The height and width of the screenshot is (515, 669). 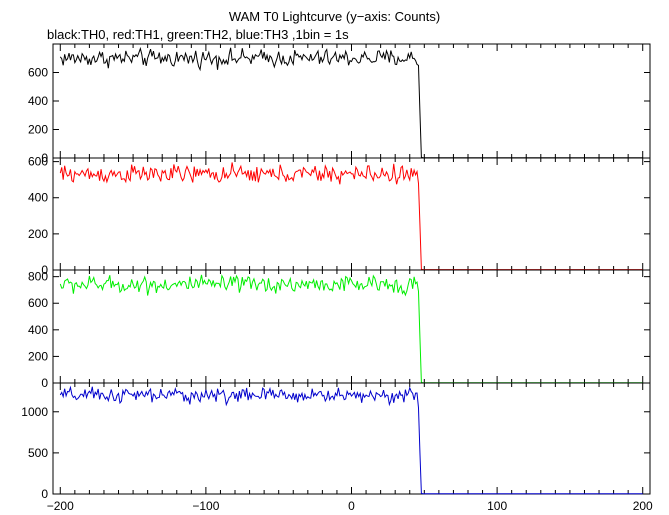 I want to click on panel-3-ytick-label-2: 1000, so click(x=34, y=412).